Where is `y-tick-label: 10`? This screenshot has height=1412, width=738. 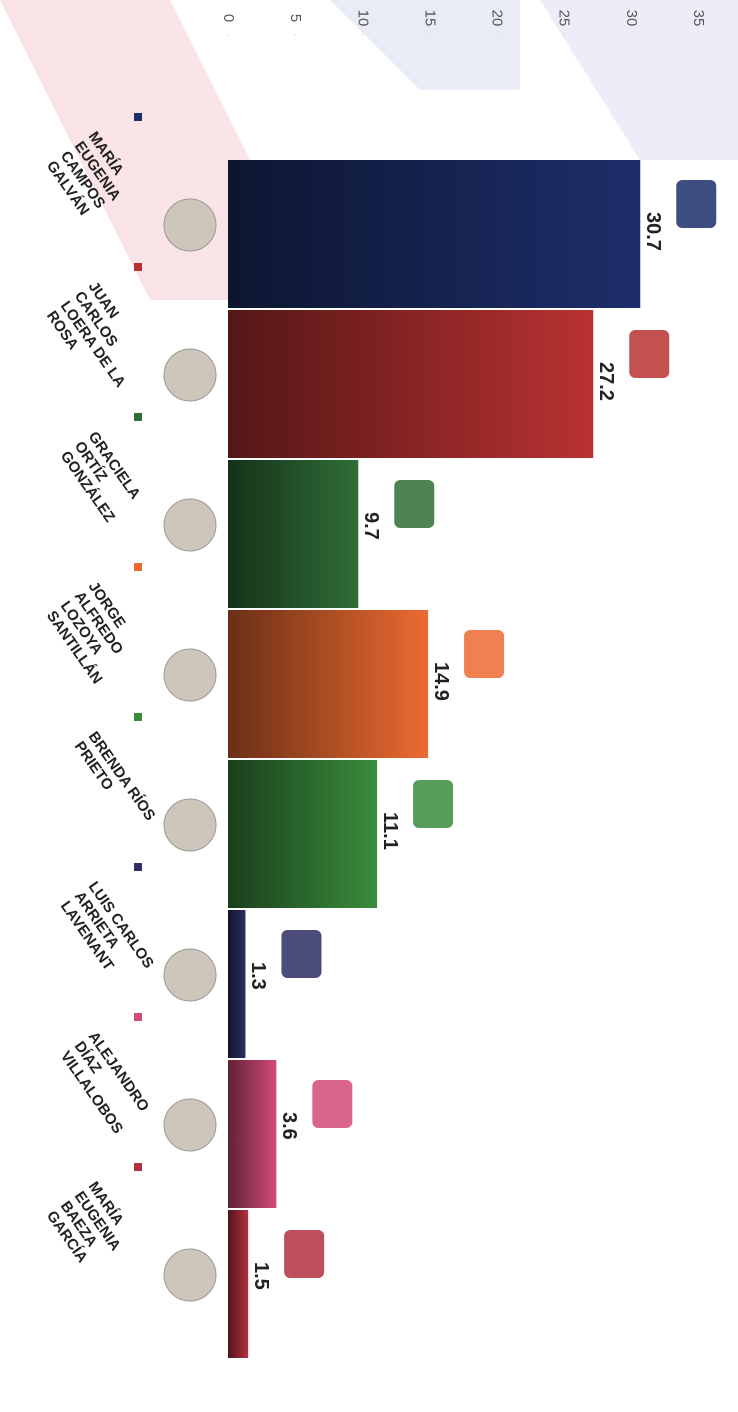
y-tick-label: 10 is located at coordinates (362, 18).